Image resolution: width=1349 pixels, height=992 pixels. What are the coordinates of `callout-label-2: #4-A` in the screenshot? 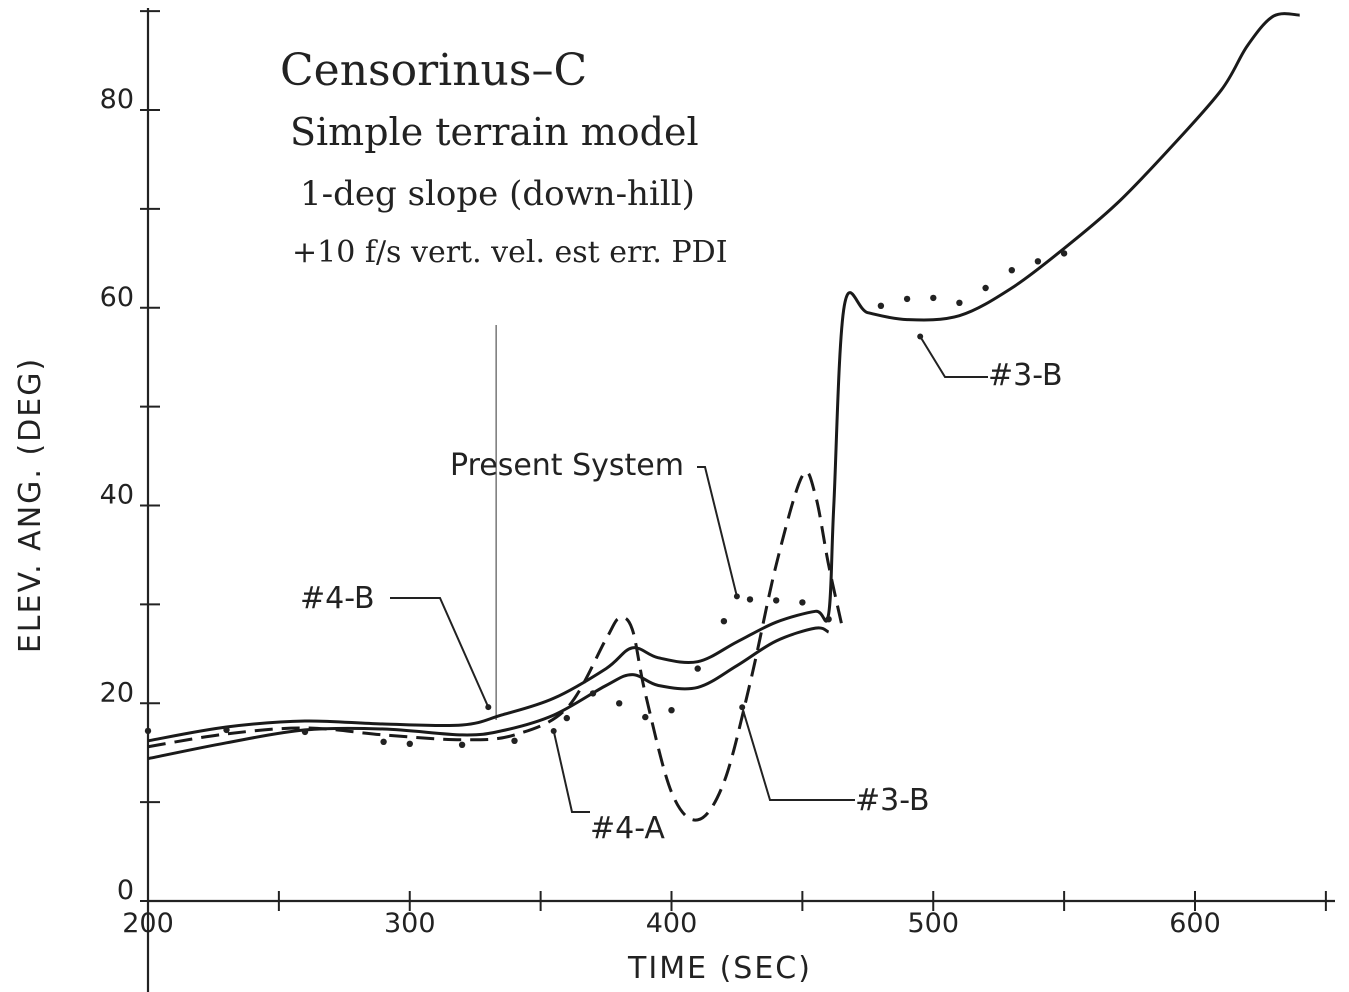 It's located at (627, 828).